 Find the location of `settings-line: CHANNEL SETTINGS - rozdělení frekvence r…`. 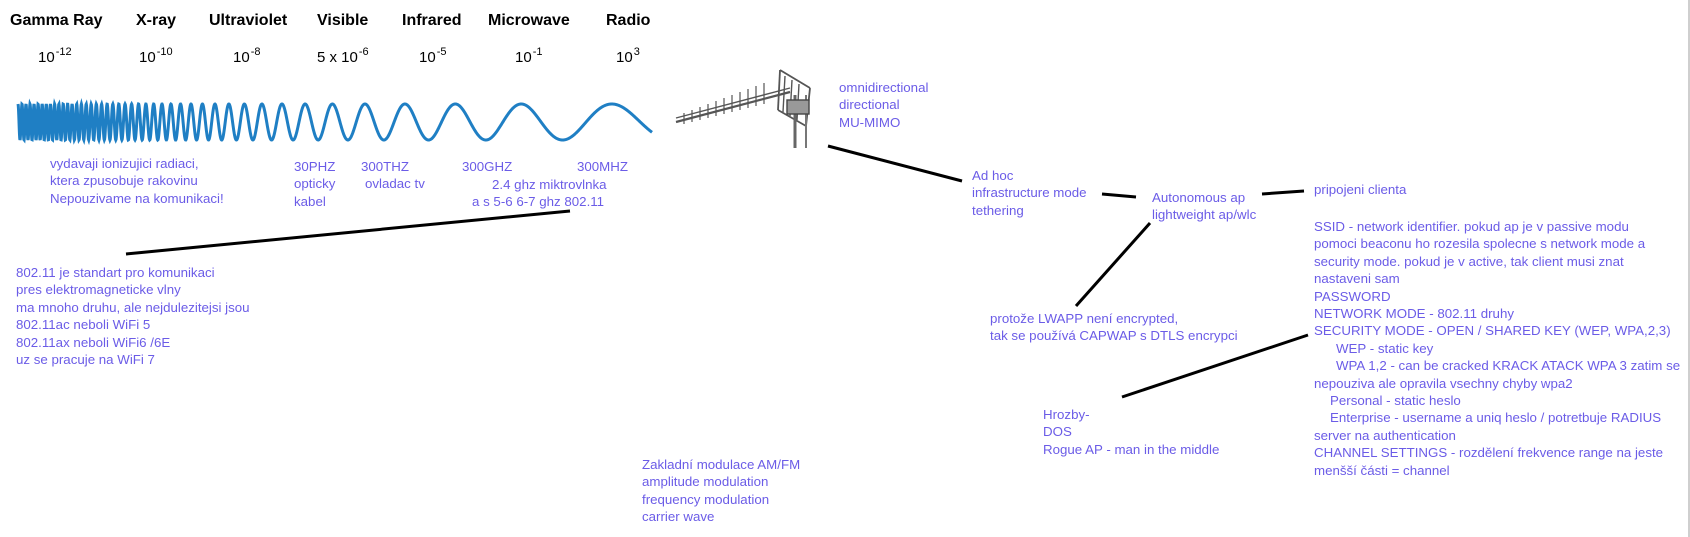

settings-line: CHANNEL SETTINGS - rozdělení frekvence r… is located at coordinates (1489, 453).